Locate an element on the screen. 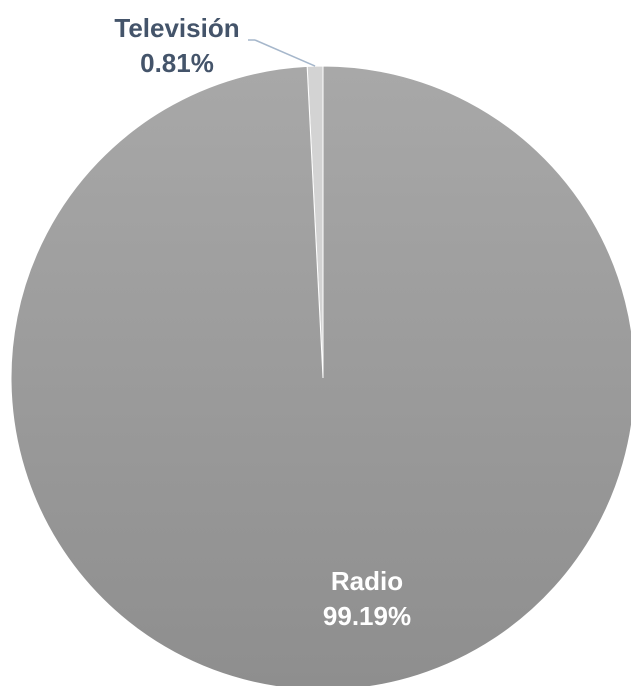 This screenshot has width=631, height=686. radio-label-name: Radio is located at coordinates (367, 581).